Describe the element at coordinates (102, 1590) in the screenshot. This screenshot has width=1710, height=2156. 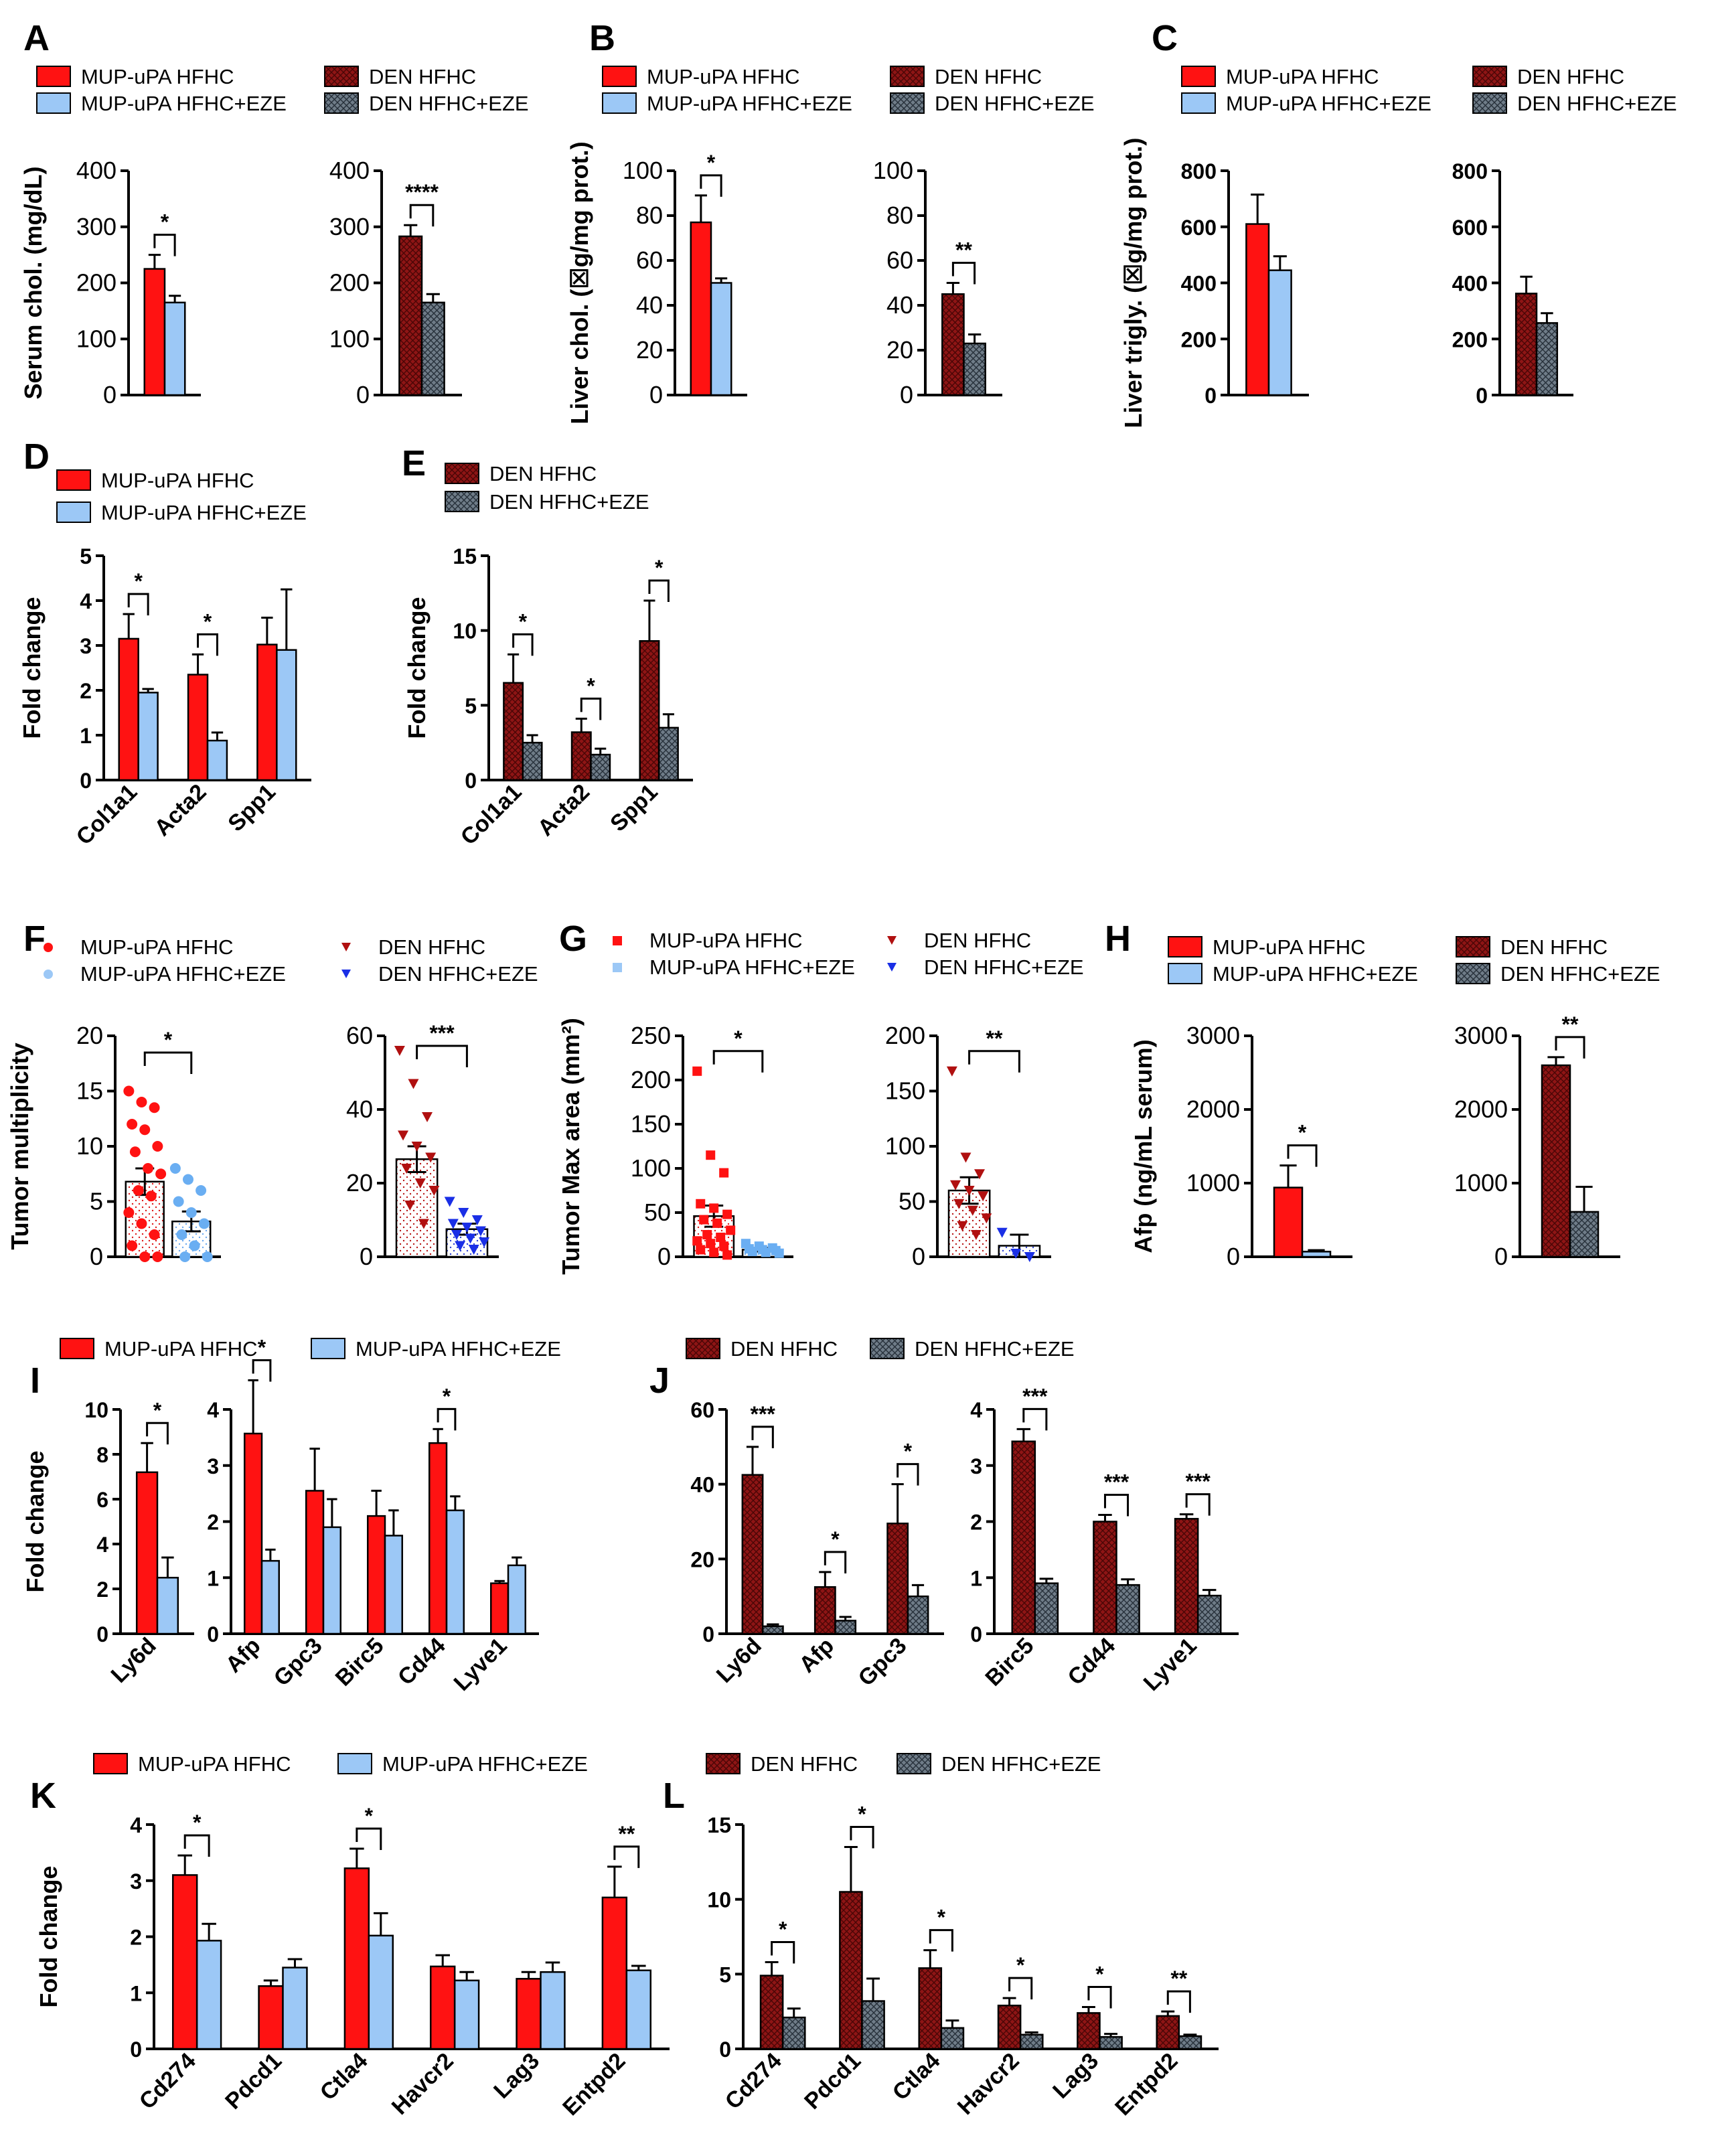
I see `y-tick-label: 2` at that location.